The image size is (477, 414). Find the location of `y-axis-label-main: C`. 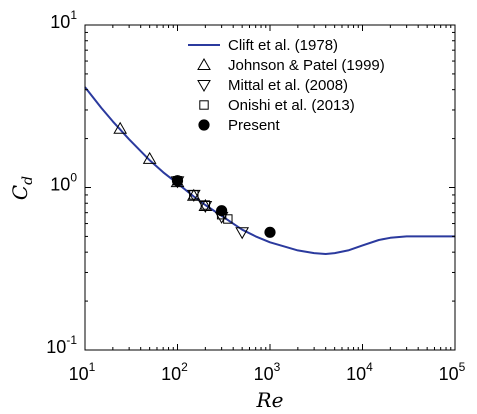

y-axis-label-main: C is located at coordinates (20, 192).